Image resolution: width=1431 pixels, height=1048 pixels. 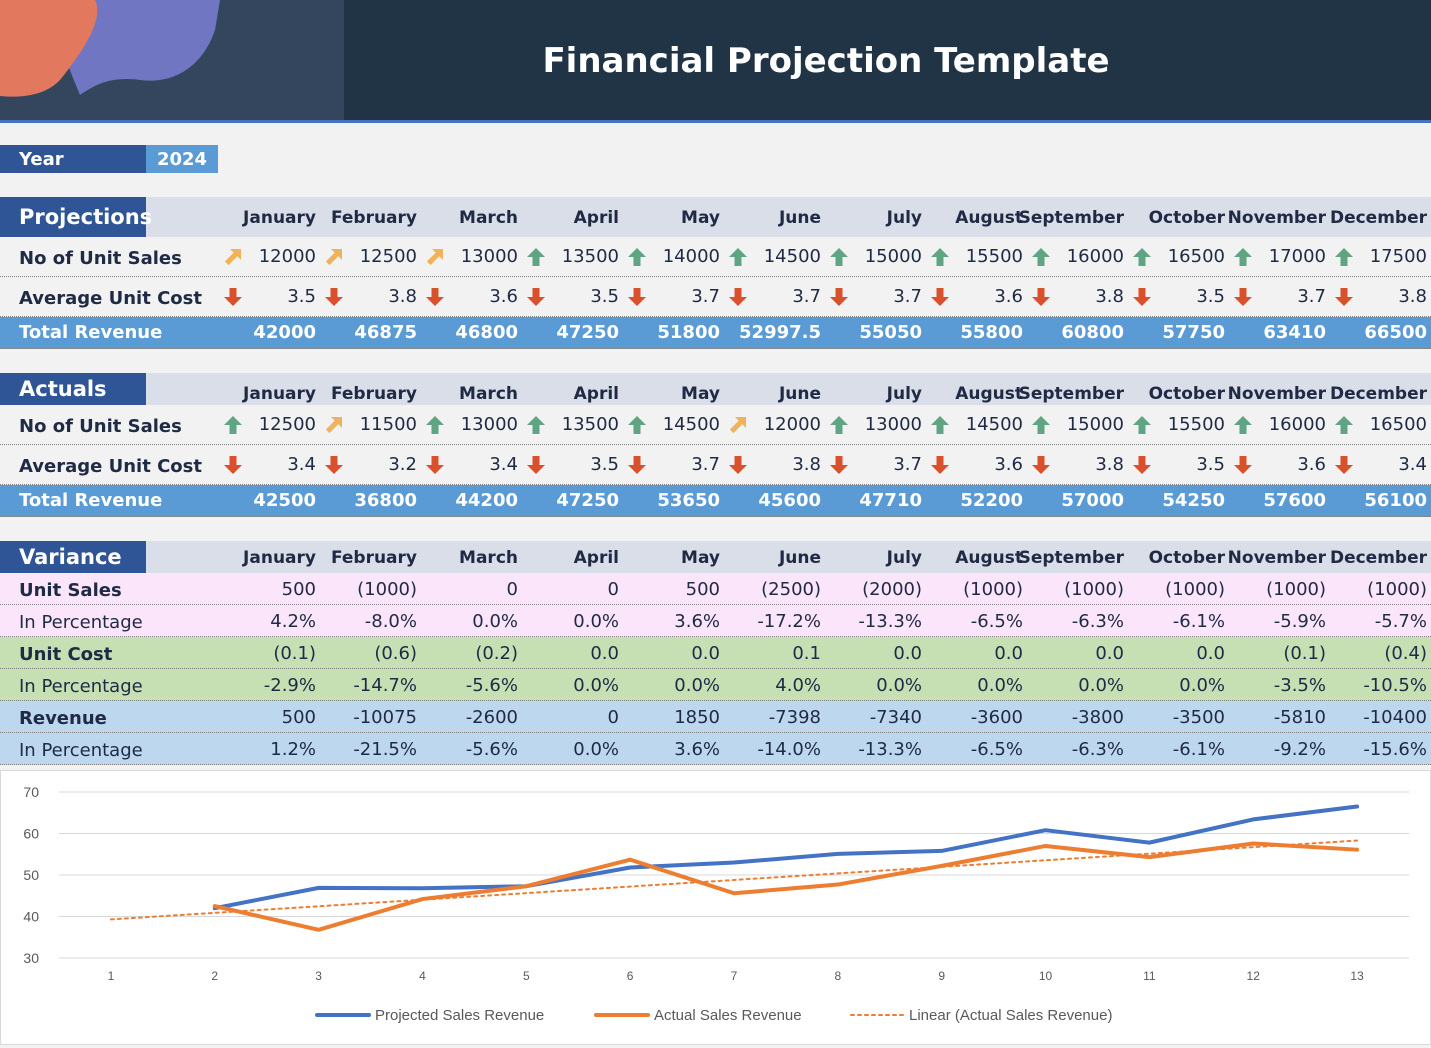 What do you see at coordinates (31, 834) in the screenshot?
I see `y-tick-label: 60` at bounding box center [31, 834].